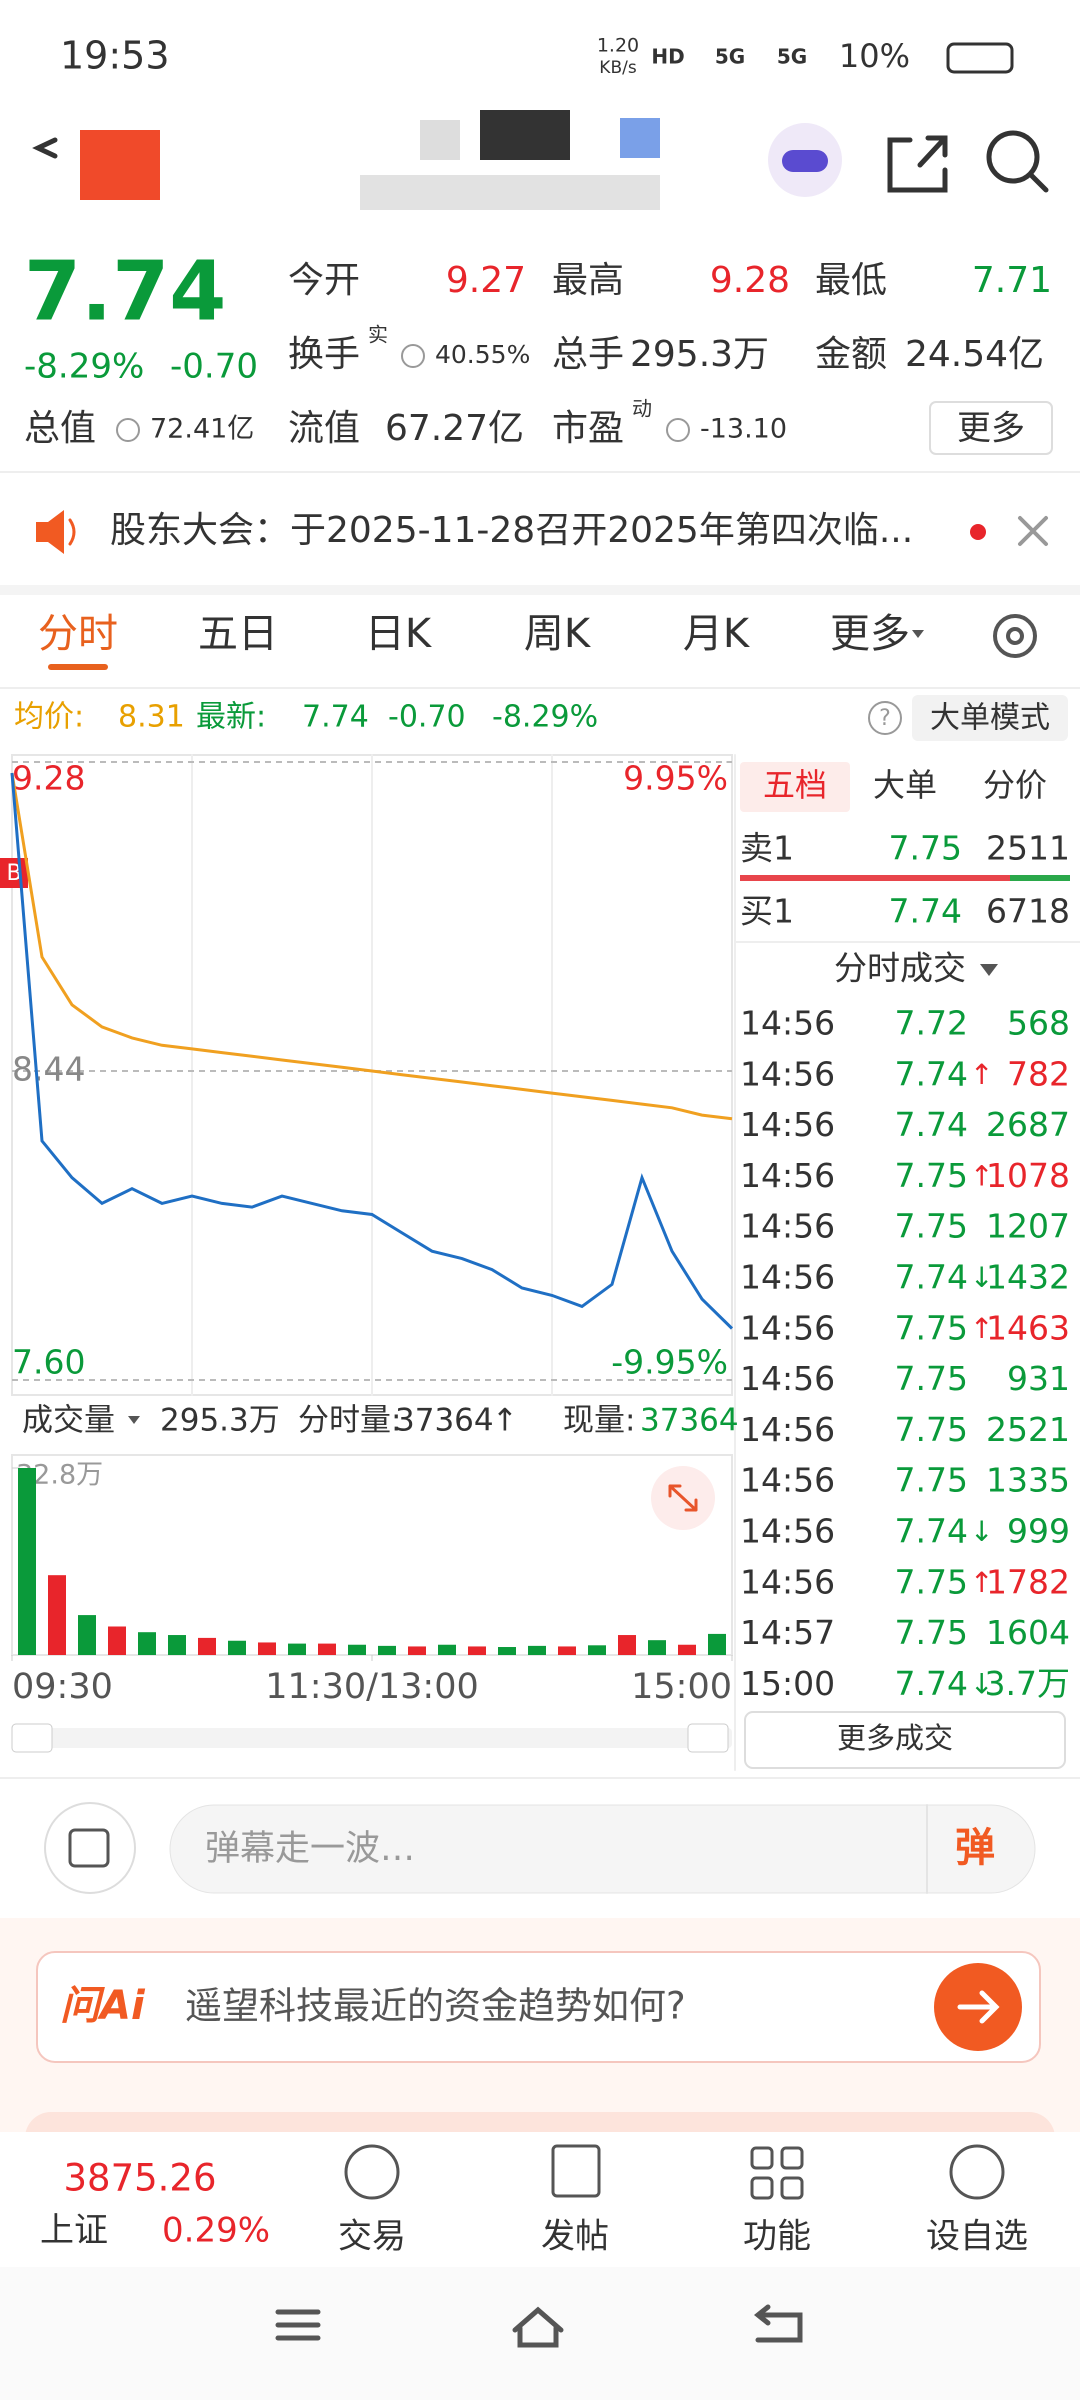  I want to click on ai-logo: 问Ai, so click(103, 2006).